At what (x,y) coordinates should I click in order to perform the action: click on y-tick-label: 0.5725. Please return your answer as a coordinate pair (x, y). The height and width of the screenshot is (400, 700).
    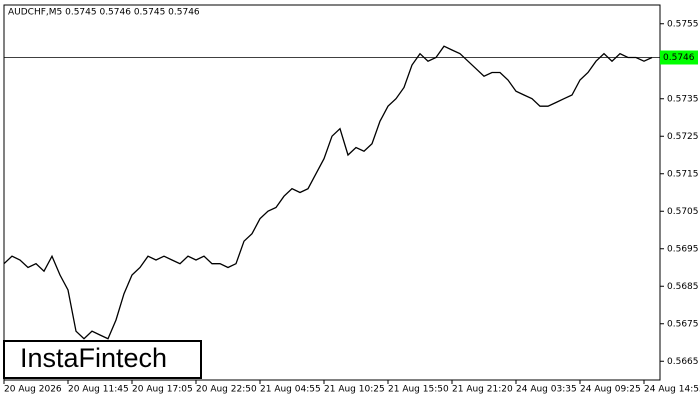
    Looking at the image, I should click on (683, 137).